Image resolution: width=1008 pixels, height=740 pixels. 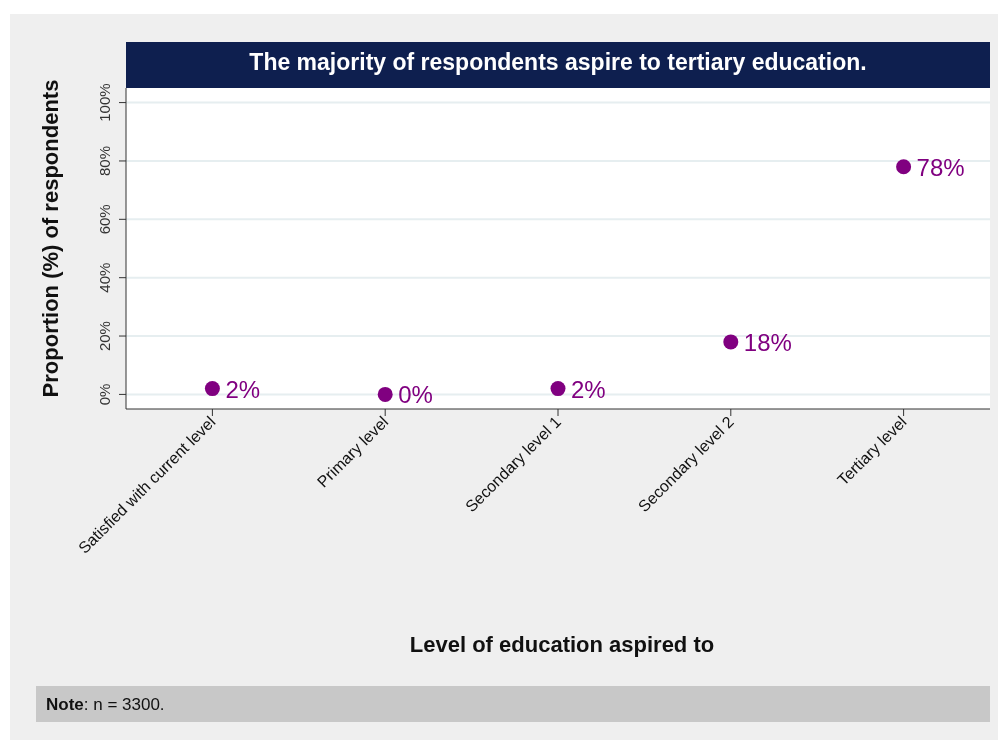 What do you see at coordinates (415, 395) in the screenshot?
I see `data-label: 0%` at bounding box center [415, 395].